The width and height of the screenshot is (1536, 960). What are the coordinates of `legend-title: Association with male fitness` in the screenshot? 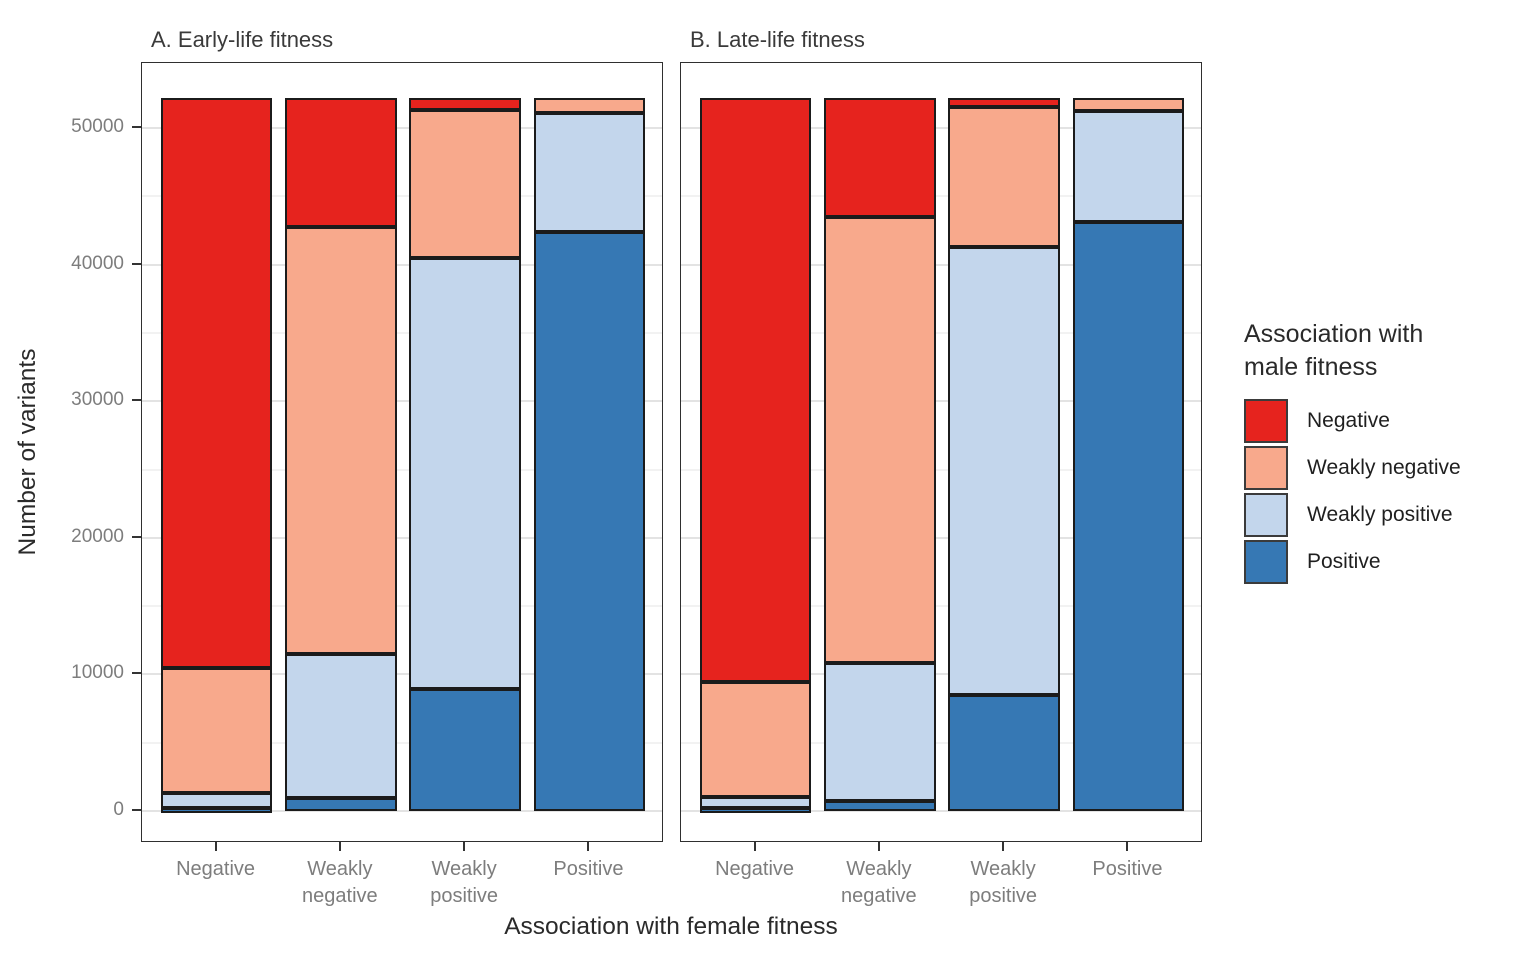 It's located at (1334, 350).